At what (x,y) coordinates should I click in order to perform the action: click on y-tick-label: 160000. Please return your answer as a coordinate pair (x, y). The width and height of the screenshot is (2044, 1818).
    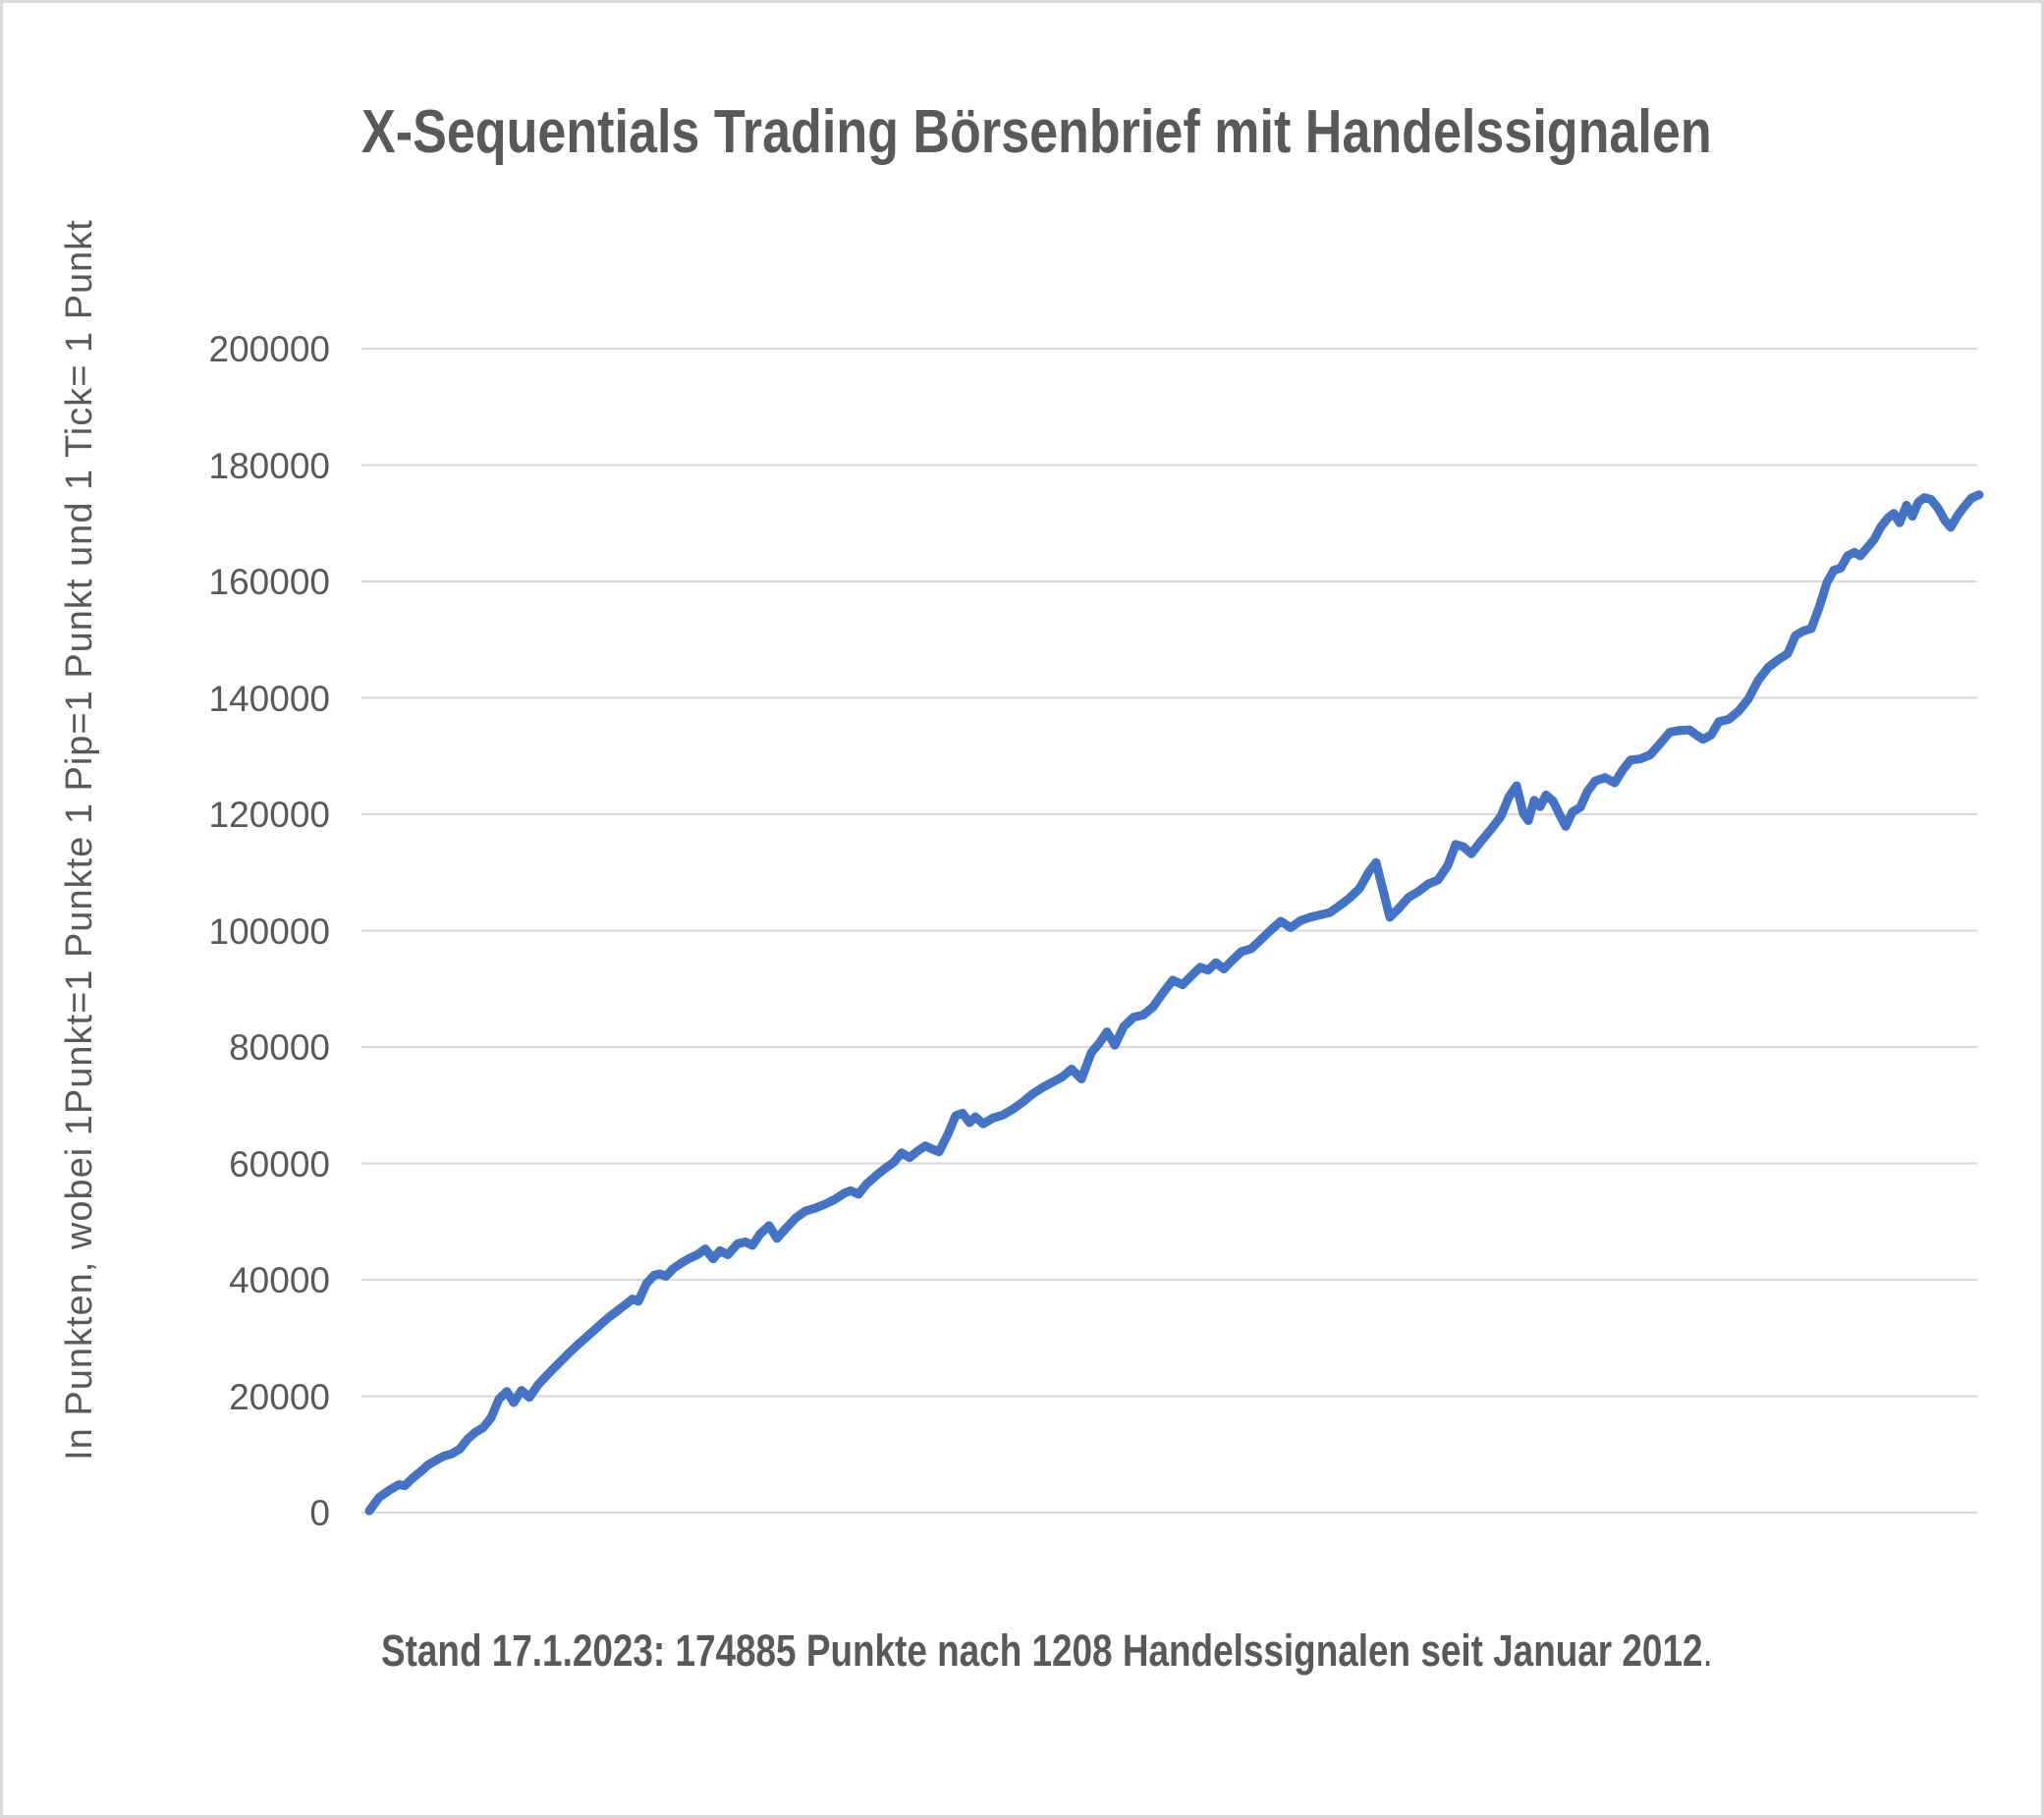
    Looking at the image, I should click on (269, 582).